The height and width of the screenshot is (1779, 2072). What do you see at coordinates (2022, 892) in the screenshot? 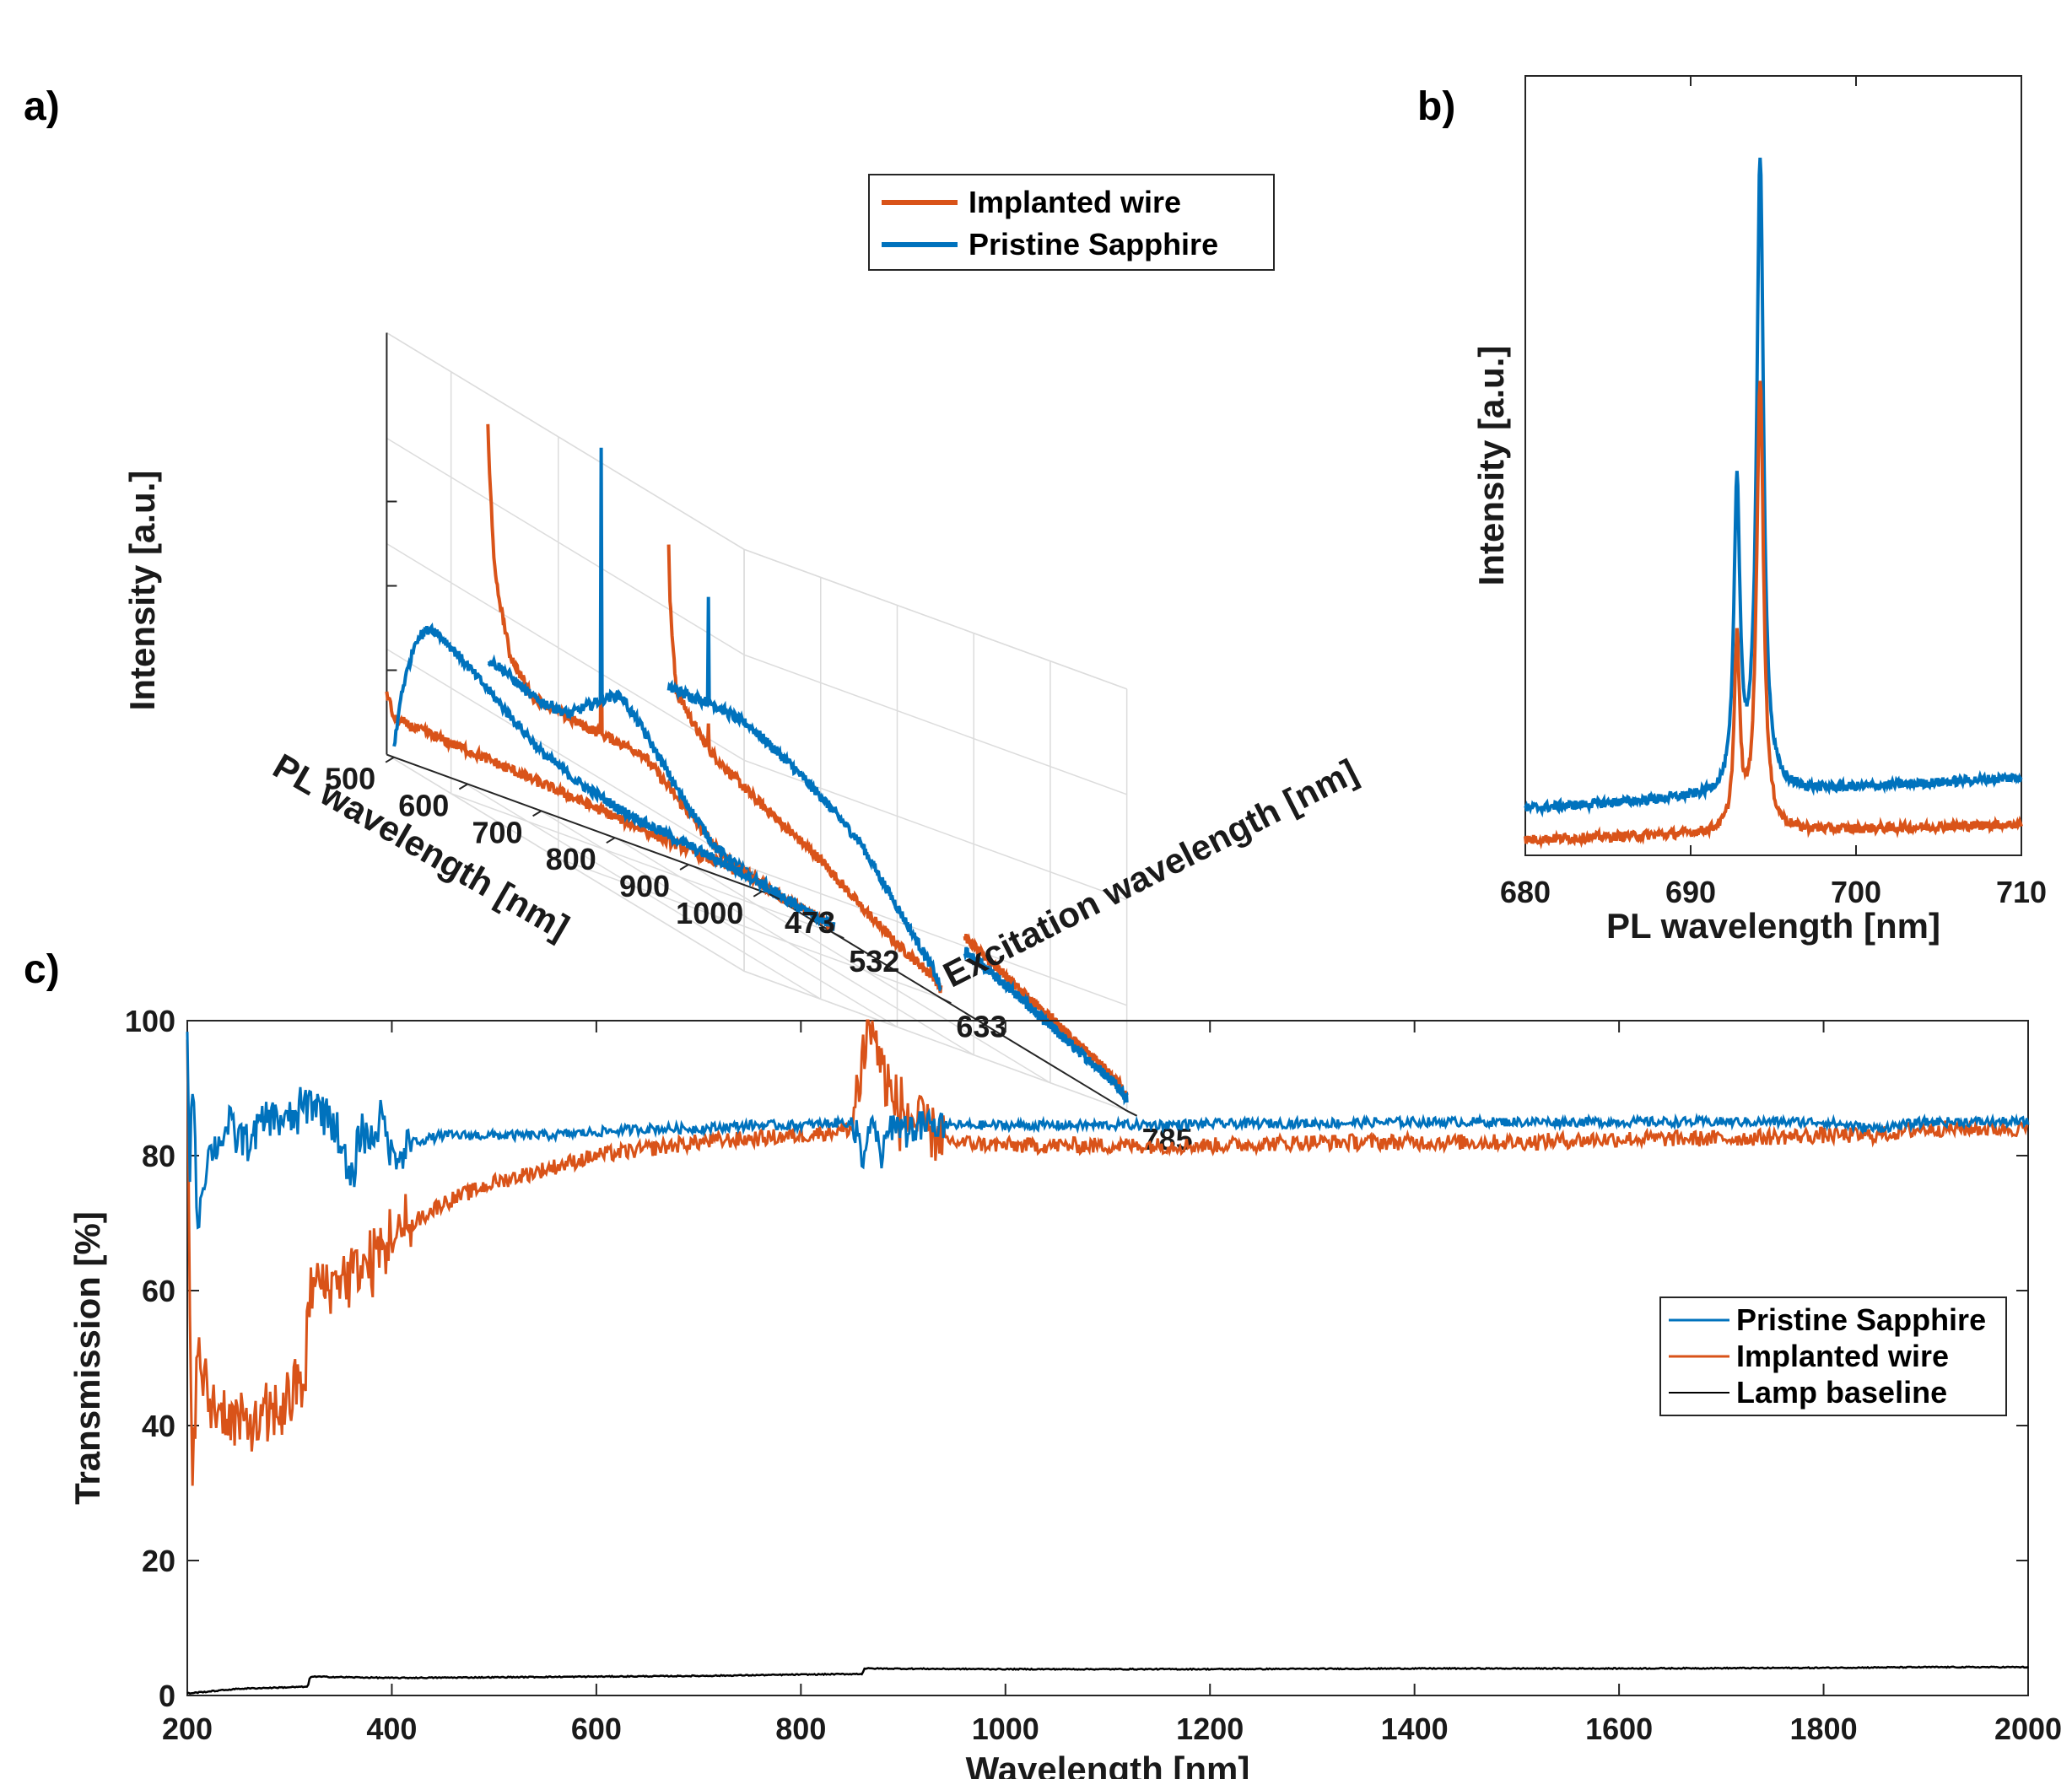
I see `chart-b-x-tick-label: 710` at bounding box center [2022, 892].